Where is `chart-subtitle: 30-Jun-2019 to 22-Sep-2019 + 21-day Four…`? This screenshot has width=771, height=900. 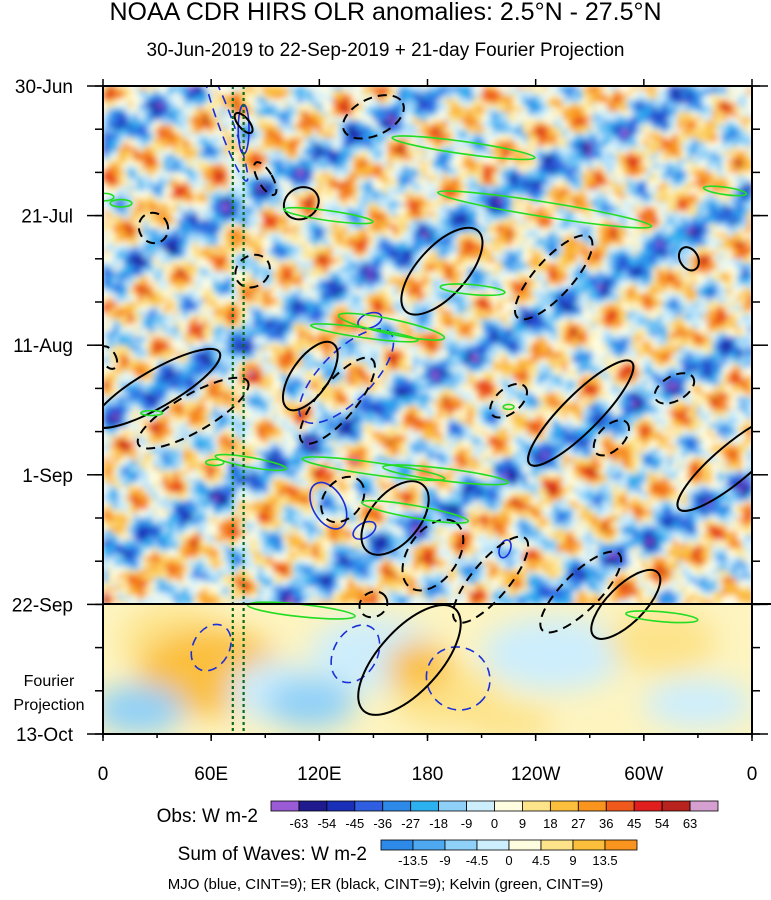
chart-subtitle: 30-Jun-2019 to 22-Sep-2019 + 21-day Four… is located at coordinates (385, 50).